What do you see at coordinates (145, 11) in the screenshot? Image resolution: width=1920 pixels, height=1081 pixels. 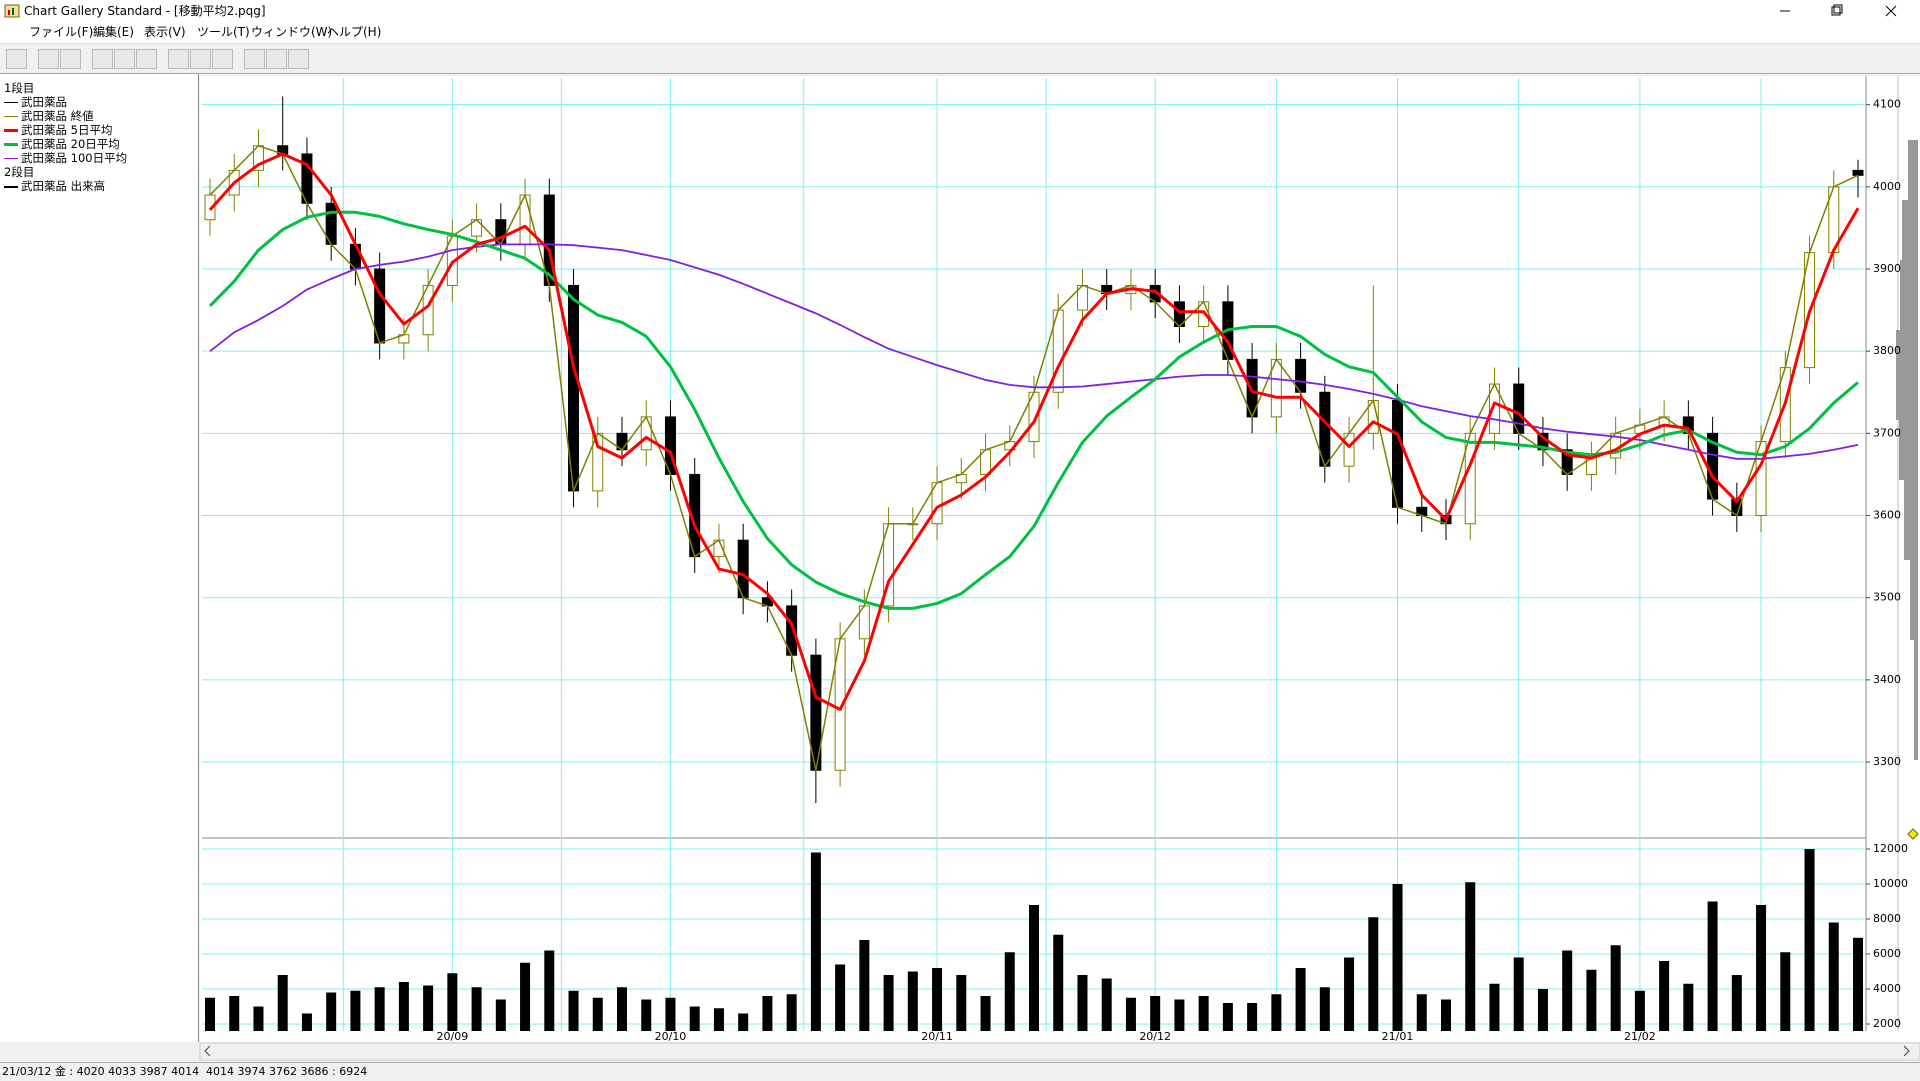 I see `window-title: Chart Gallery Standard - [移動平均2.pqg]` at bounding box center [145, 11].